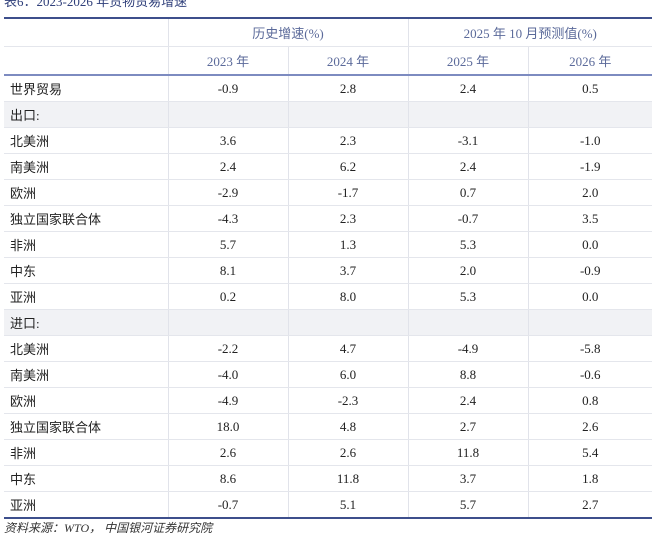 The width and height of the screenshot is (658, 542). What do you see at coordinates (96, 4) in the screenshot?
I see `table-title: 表6：2023-2026 年货物贸易增速` at bounding box center [96, 4].